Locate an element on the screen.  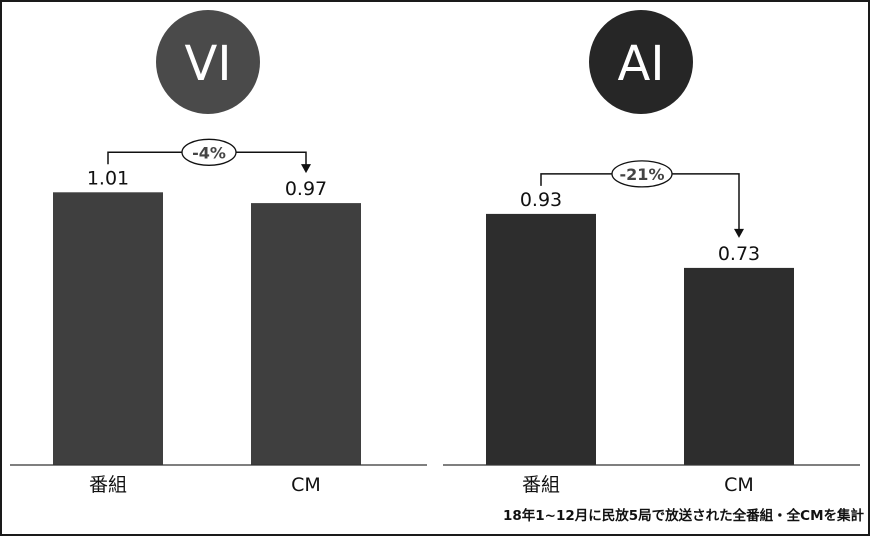
vi-bar-program is located at coordinates (108, 329).